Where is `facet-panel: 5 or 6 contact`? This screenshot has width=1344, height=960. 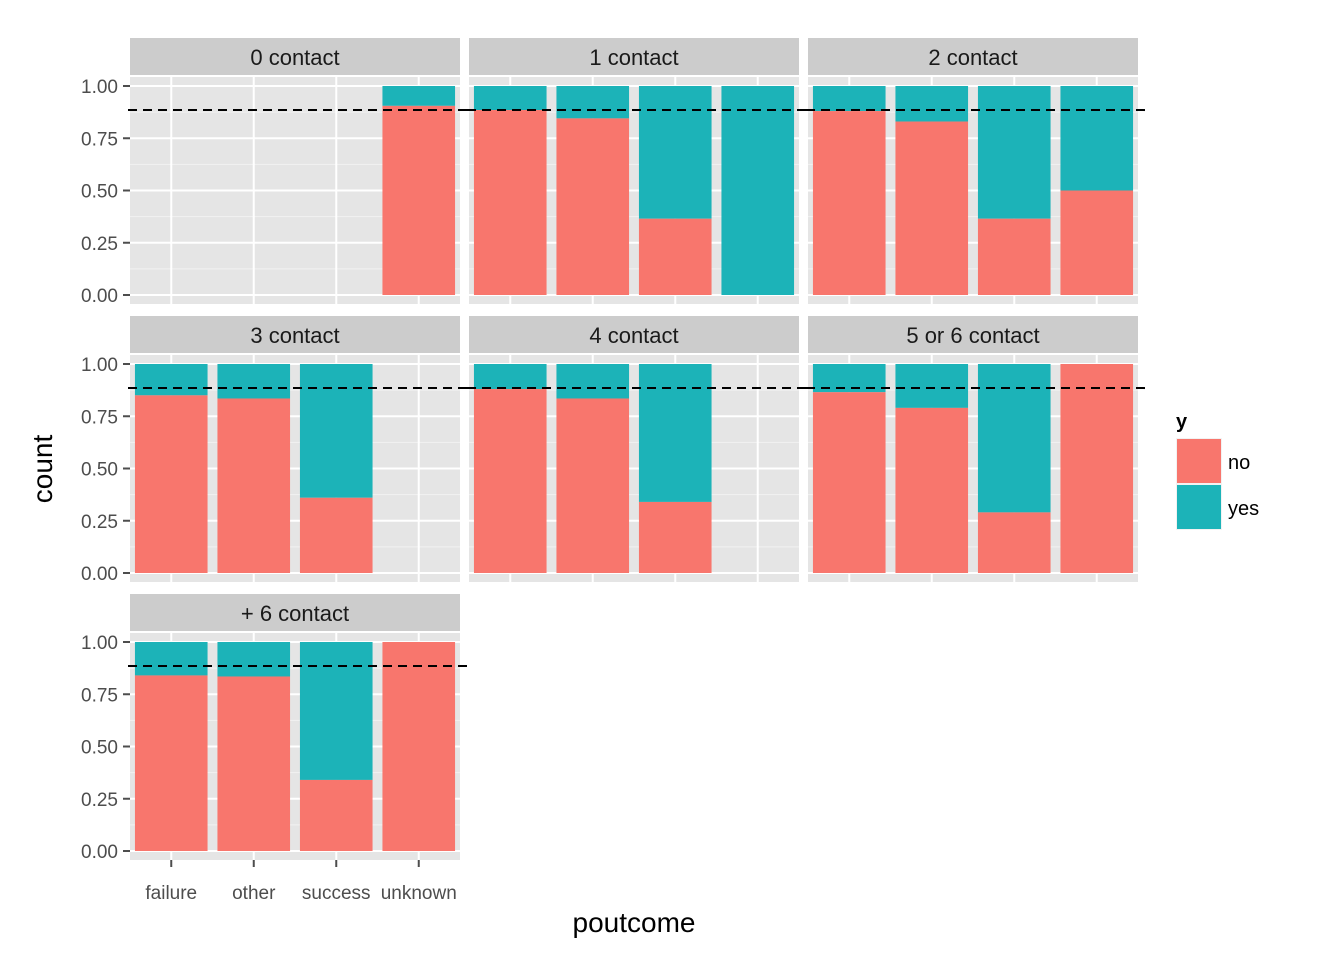
facet-panel: 5 or 6 contact is located at coordinates (978, 449).